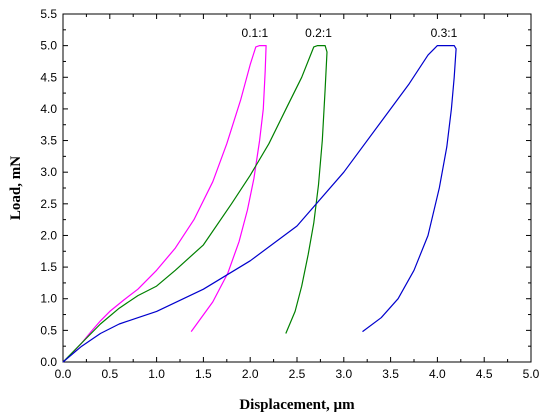  I want to click on x-tick-label: 5.0, so click(531, 374).